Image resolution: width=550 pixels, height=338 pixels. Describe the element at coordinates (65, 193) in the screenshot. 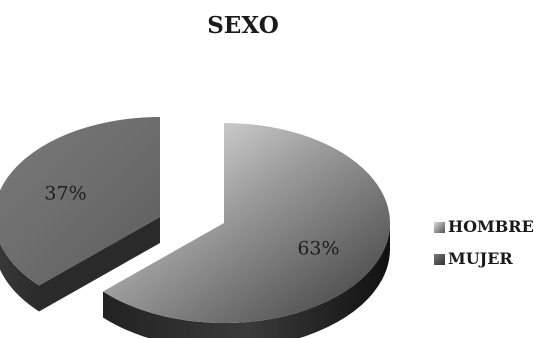

I see `value-label-mujer: 37%` at that location.